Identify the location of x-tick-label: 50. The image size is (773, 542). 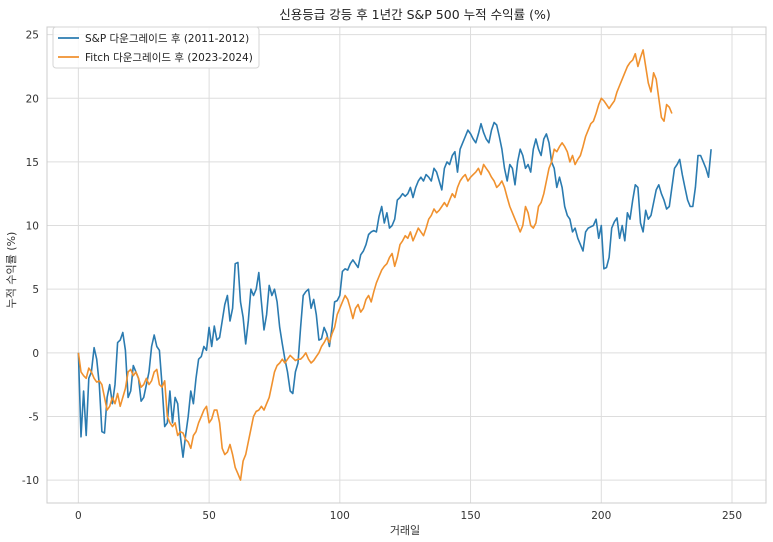
(208, 516).